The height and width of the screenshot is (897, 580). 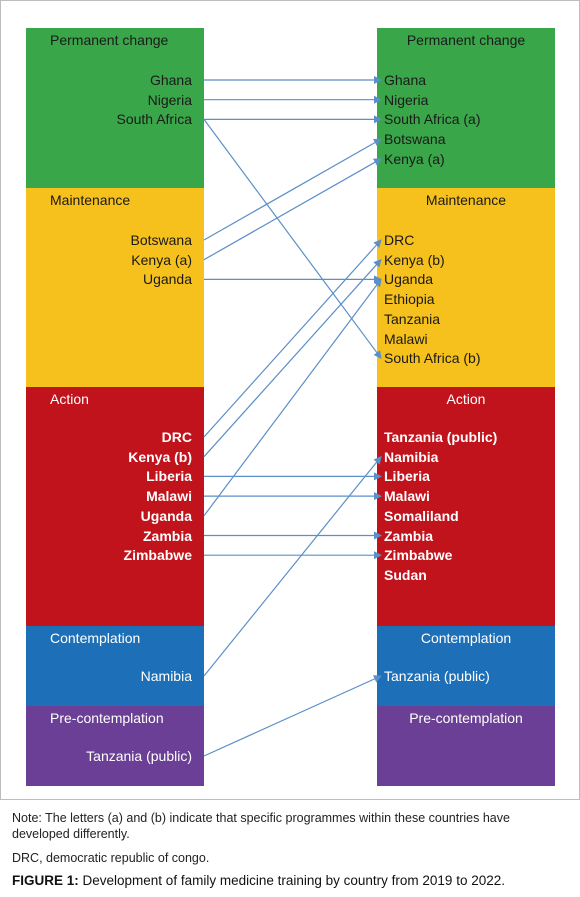 I want to click on arrow-botswana-to-botswana, so click(x=292, y=189).